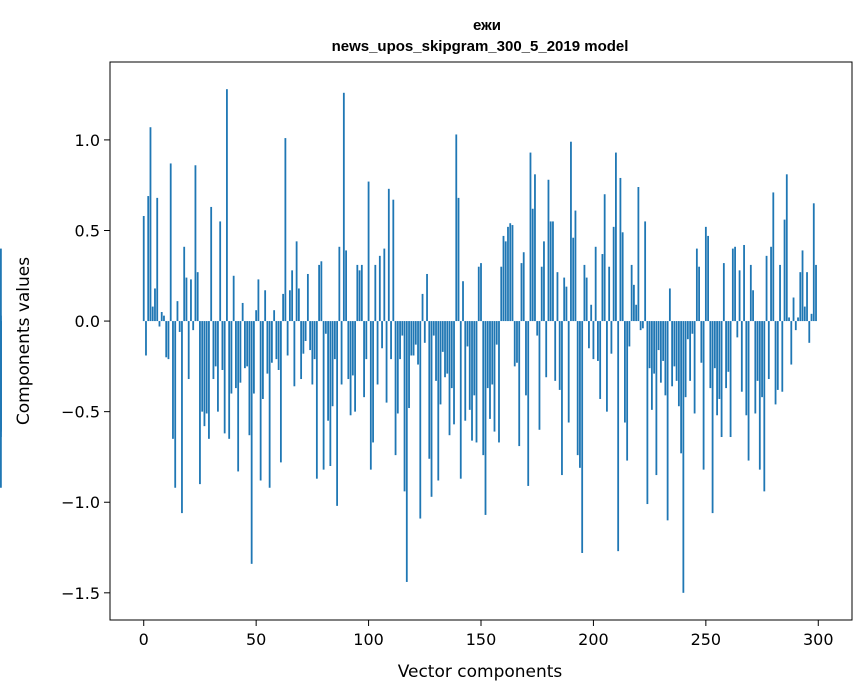 This screenshot has height=696, width=867. What do you see at coordinates (87, 321) in the screenshot?
I see `y-tick-label: 0.0` at bounding box center [87, 321].